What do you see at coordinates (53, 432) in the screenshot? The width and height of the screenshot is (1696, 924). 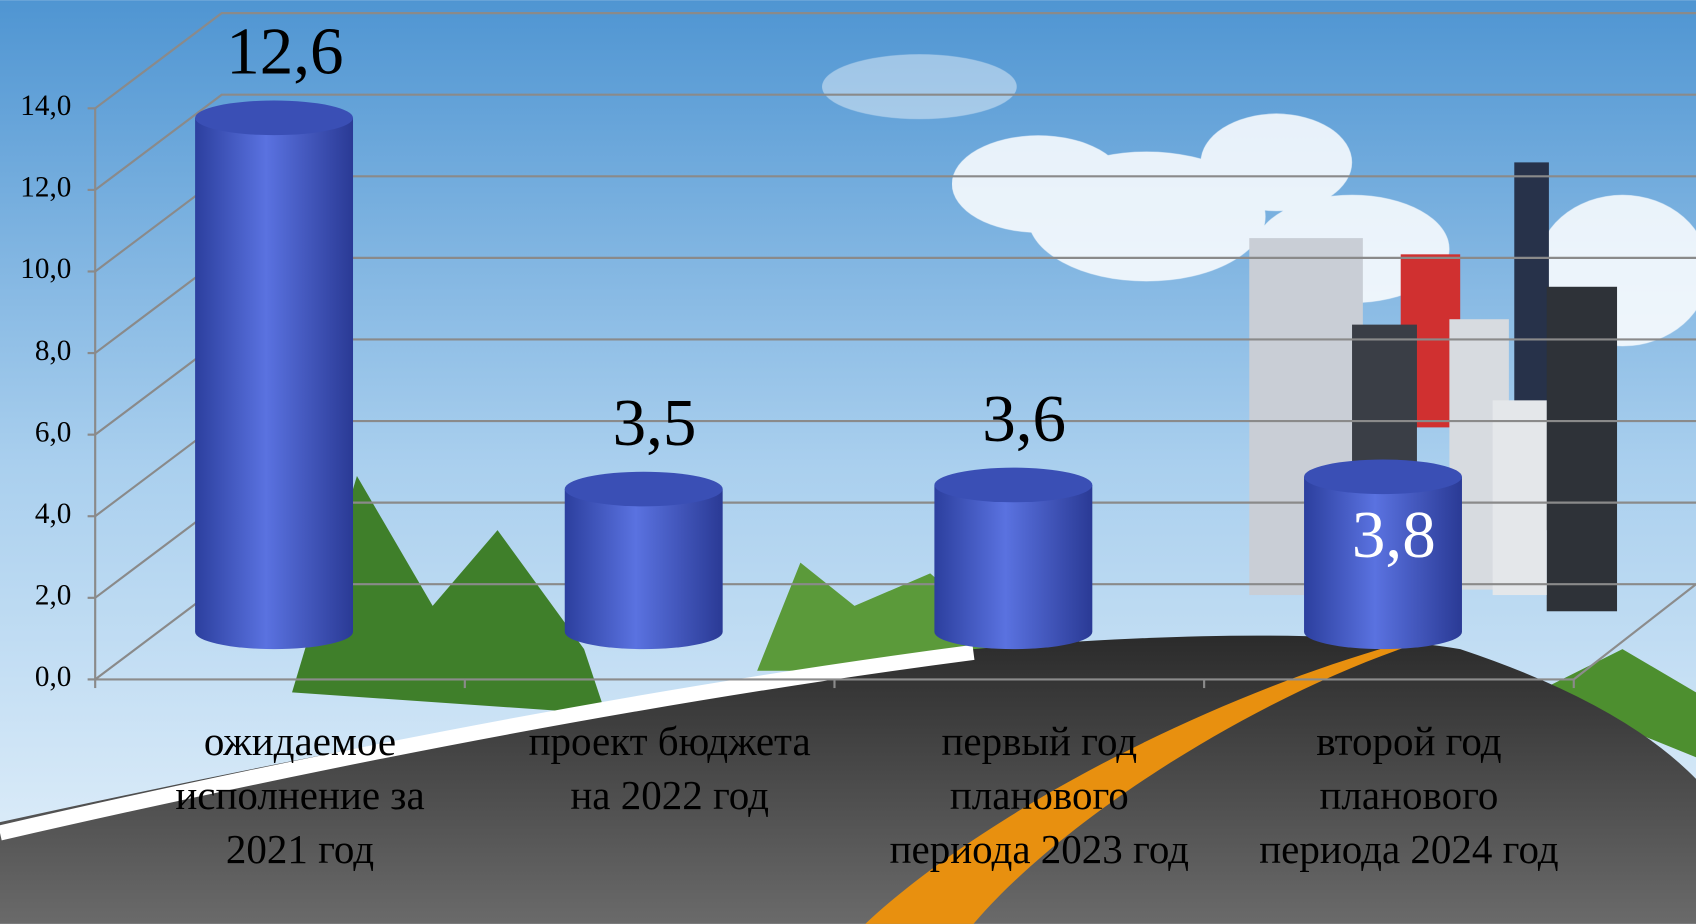 I see `y-tick-label: 6,0` at bounding box center [53, 432].